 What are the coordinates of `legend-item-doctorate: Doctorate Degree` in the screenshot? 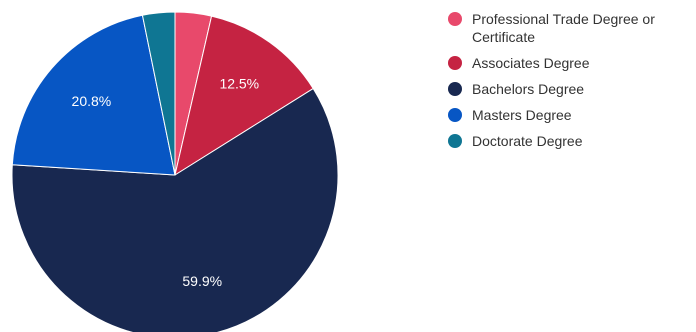 It's located at (568, 141).